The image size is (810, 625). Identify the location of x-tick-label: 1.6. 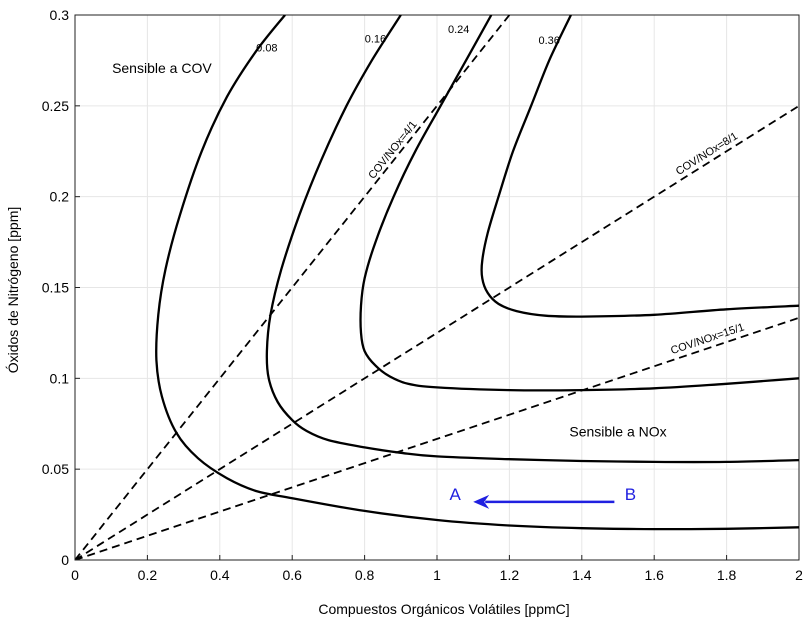
(654, 575).